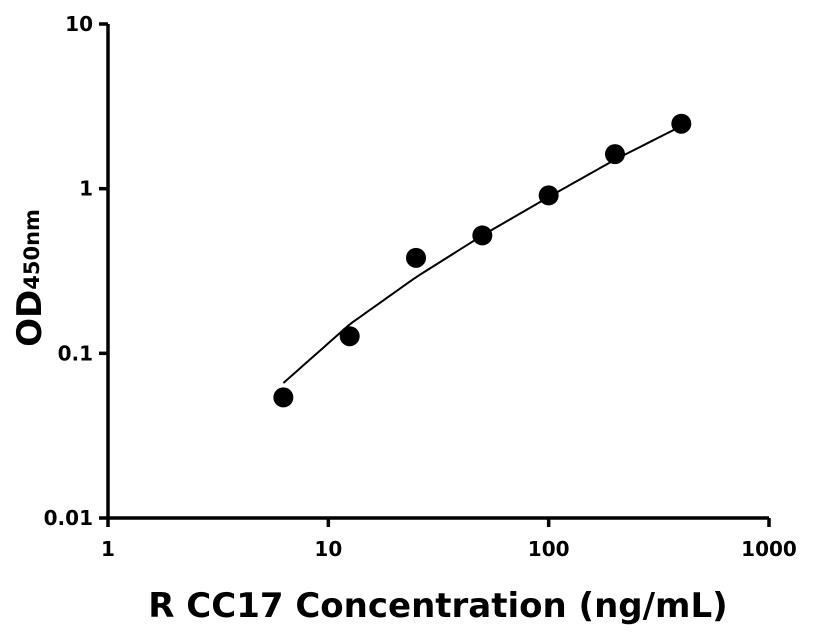  Describe the element at coordinates (79, 24) in the screenshot. I see `y-tick-label: 10` at that location.